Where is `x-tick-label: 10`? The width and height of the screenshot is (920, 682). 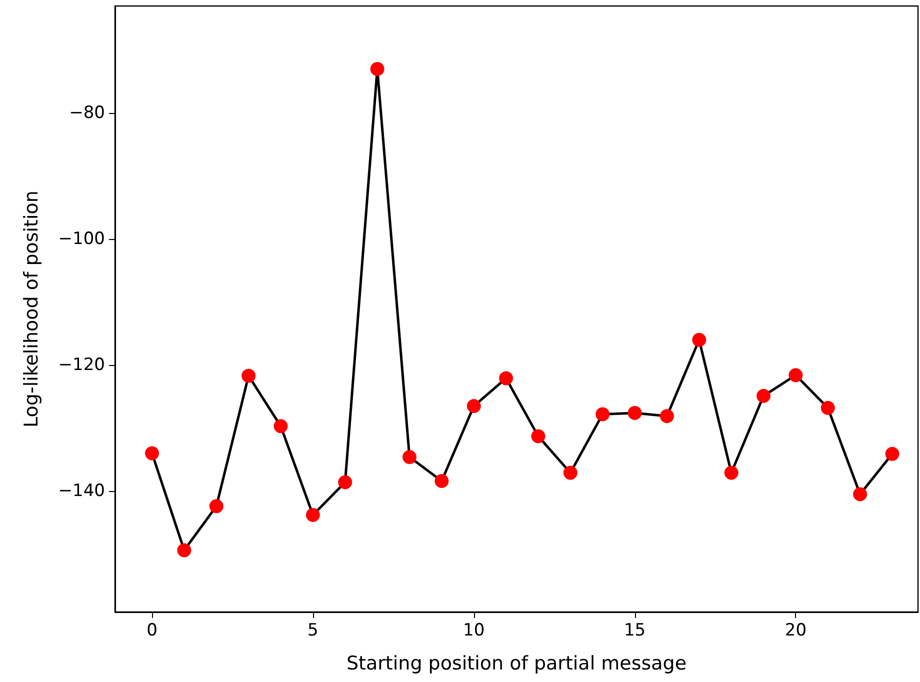
x-tick-label: 10 is located at coordinates (474, 630).